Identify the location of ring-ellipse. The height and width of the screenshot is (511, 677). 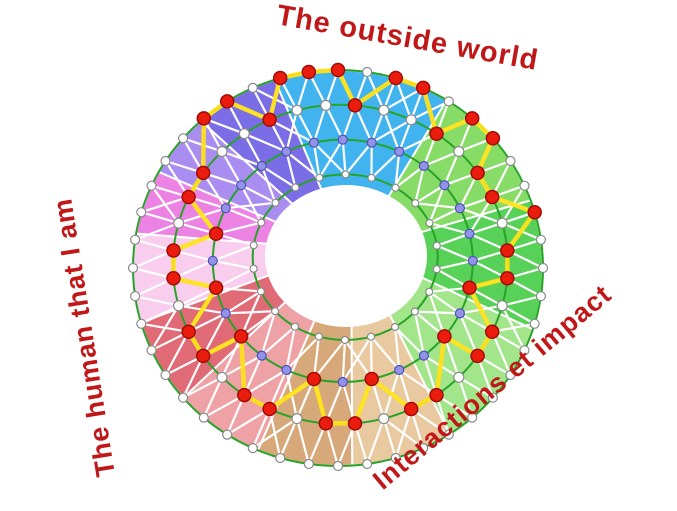
(345, 257).